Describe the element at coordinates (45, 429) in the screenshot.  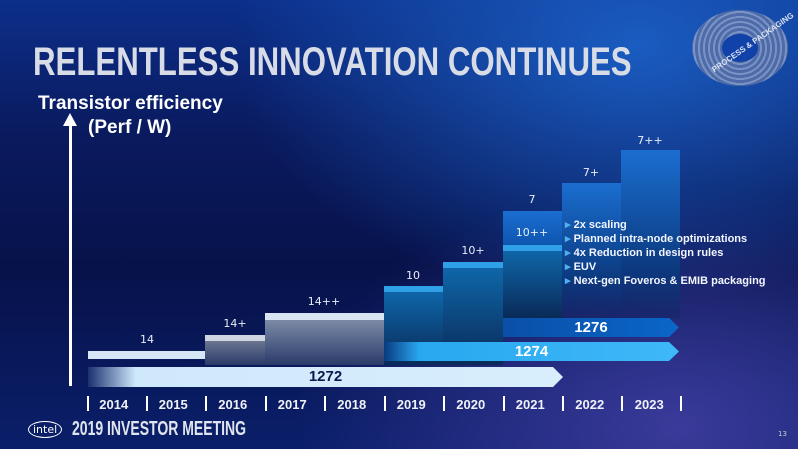
I see `intel-logo: intel` at that location.